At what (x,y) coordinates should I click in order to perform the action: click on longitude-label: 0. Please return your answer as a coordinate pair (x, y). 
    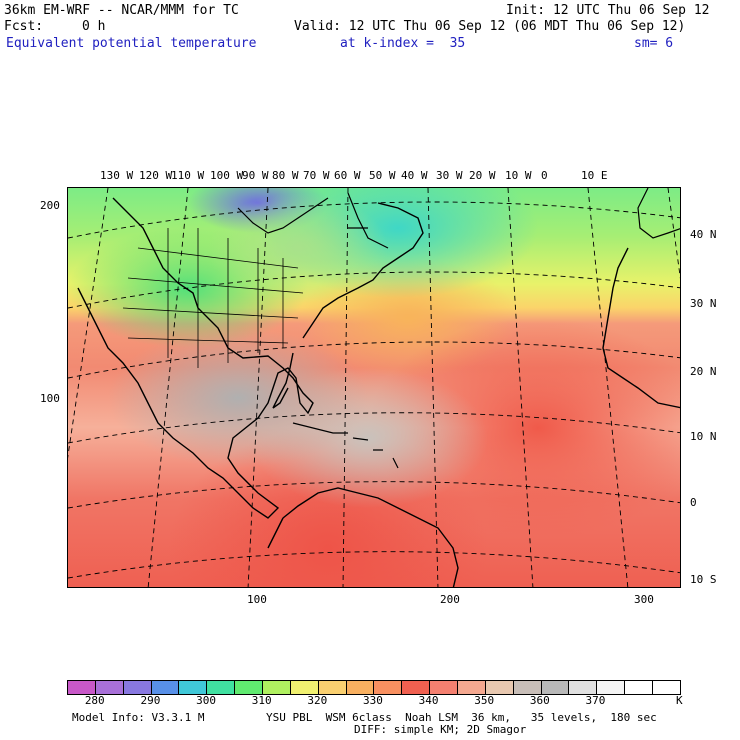
    Looking at the image, I should click on (544, 175).